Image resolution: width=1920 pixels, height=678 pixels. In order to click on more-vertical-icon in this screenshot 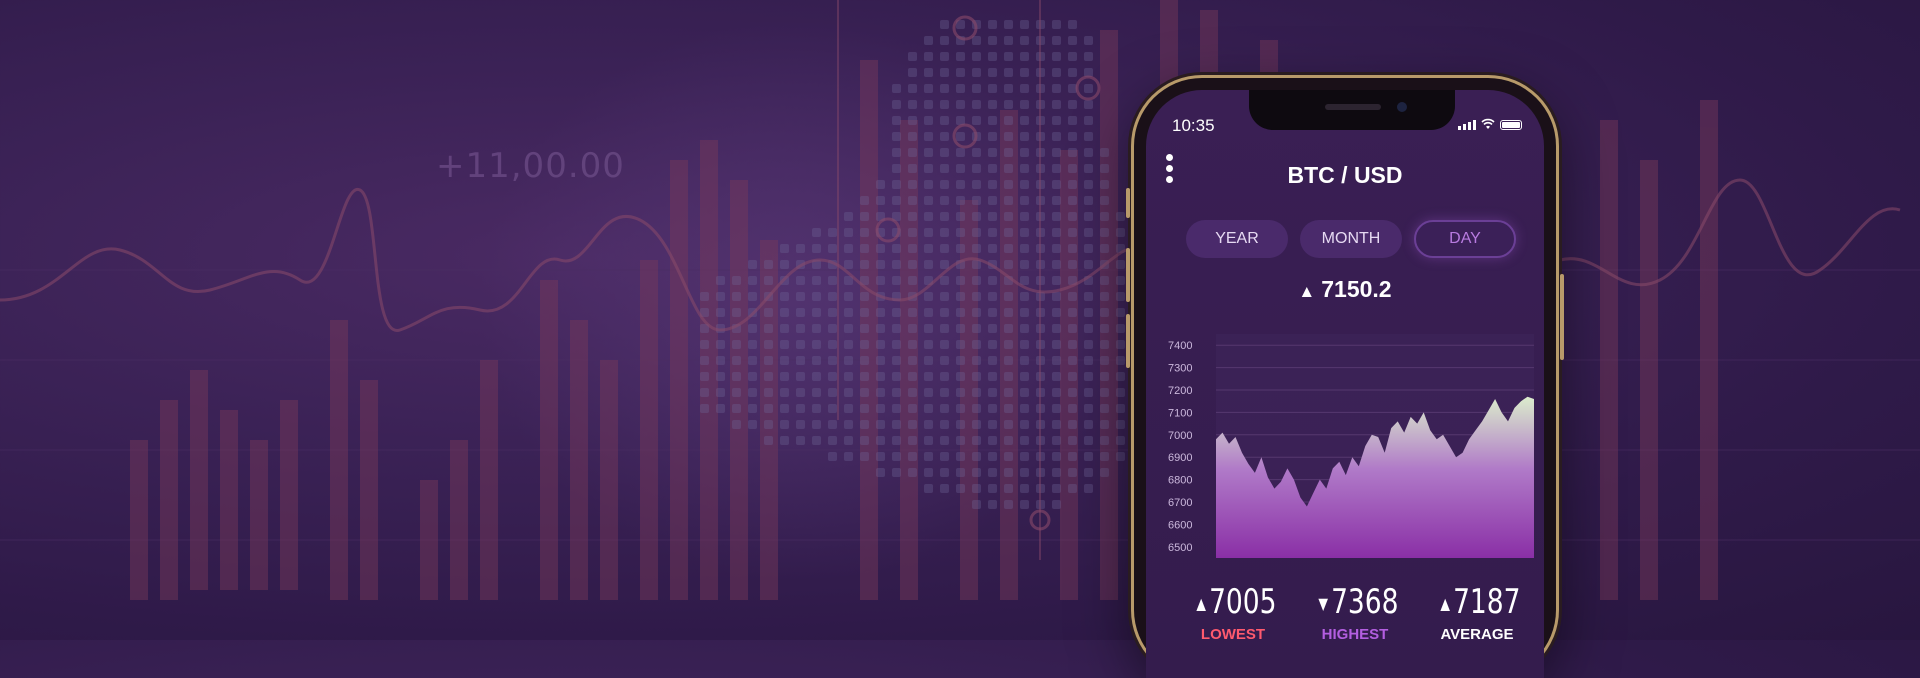, I will do `click(1169, 168)`.